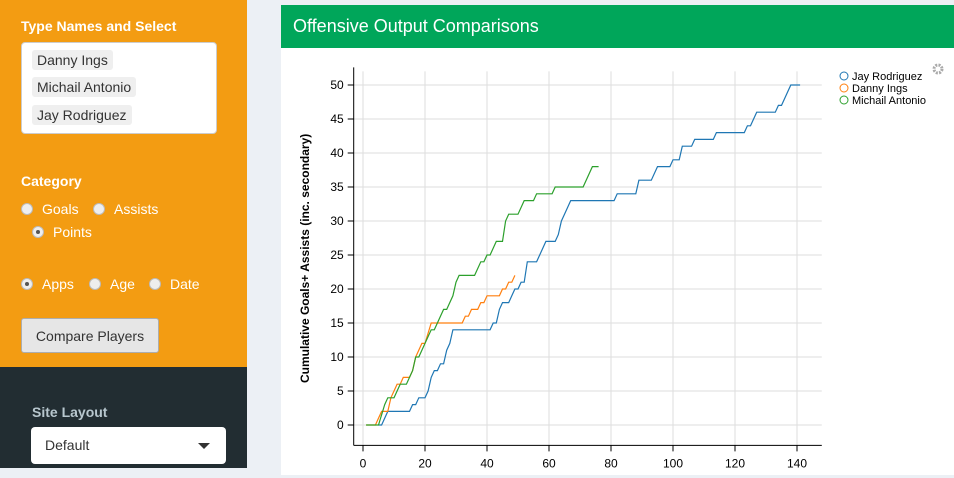 This screenshot has height=478, width=954. I want to click on gear-icon, so click(938, 69).